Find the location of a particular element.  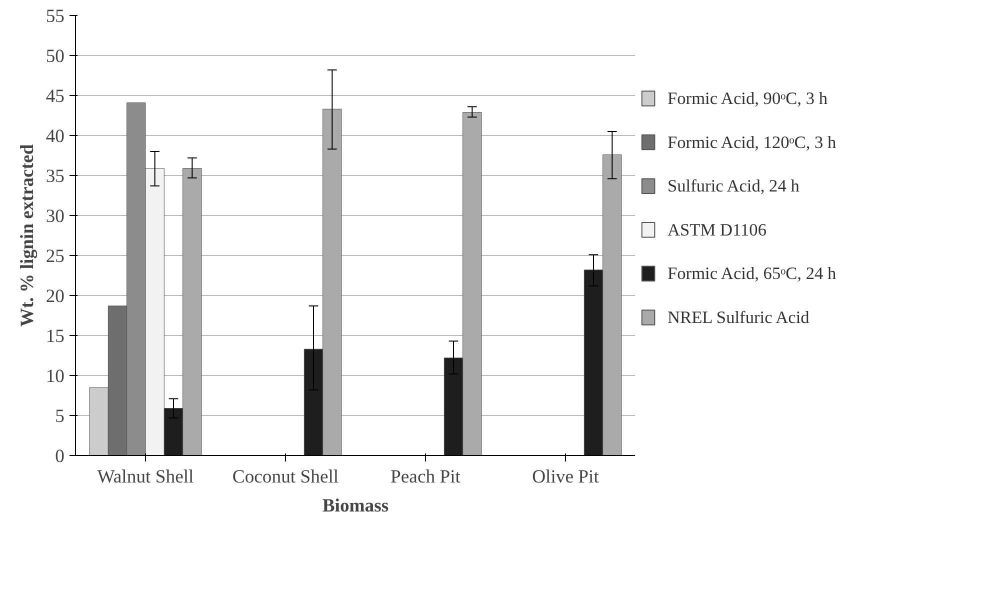

y-tick-label: 5 is located at coordinates (59, 416).